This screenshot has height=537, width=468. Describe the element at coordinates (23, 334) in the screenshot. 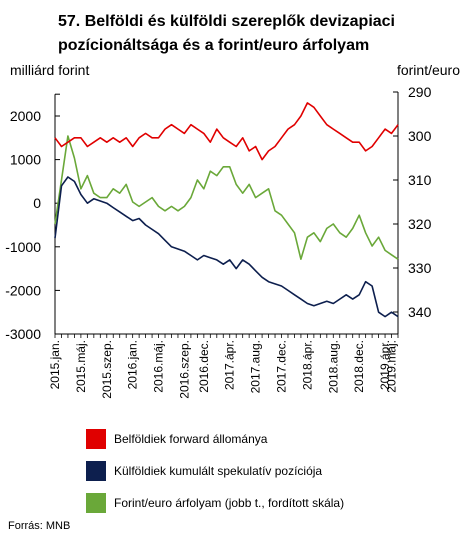

I see `left-tick-label: -3000` at that location.